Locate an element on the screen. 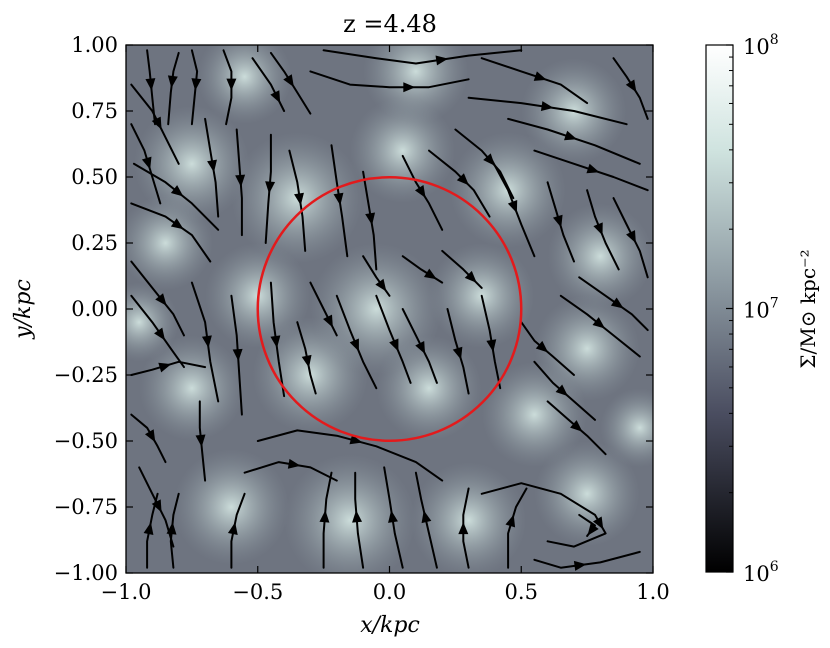 Image resolution: width=830 pixels, height=648 pixels. x-tick-label: −1.0 is located at coordinates (126, 592).